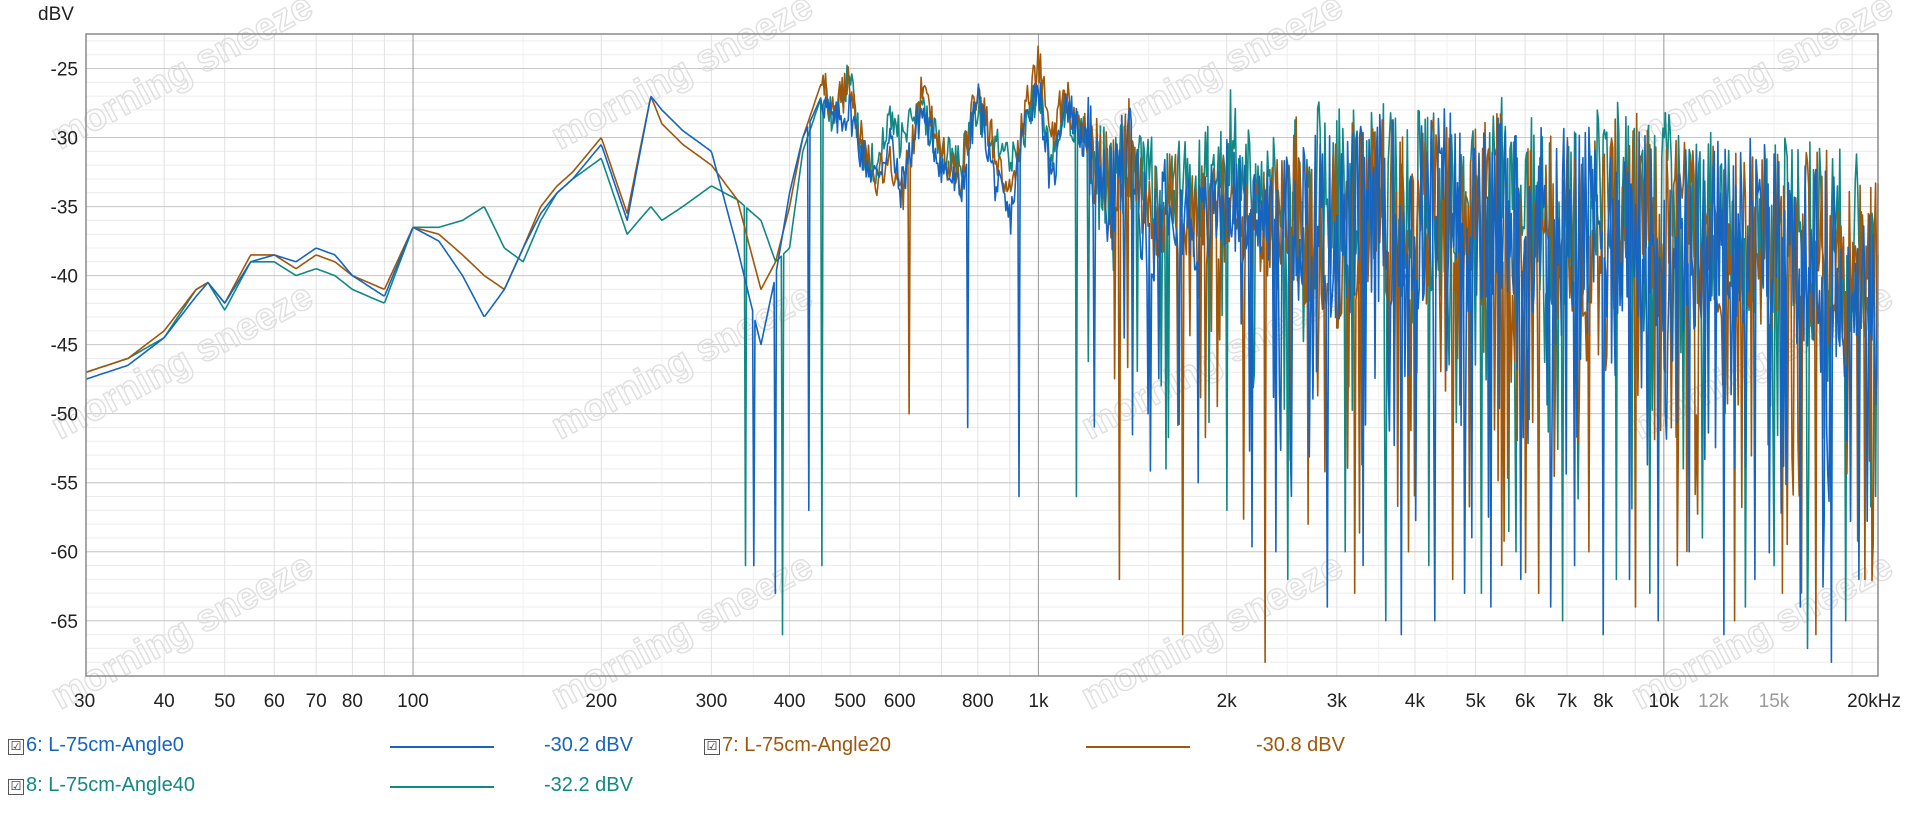 The image size is (1920, 814). What do you see at coordinates (105, 745) in the screenshot?
I see `legend-series-name: 6: L-75cm-Angle0` at bounding box center [105, 745].